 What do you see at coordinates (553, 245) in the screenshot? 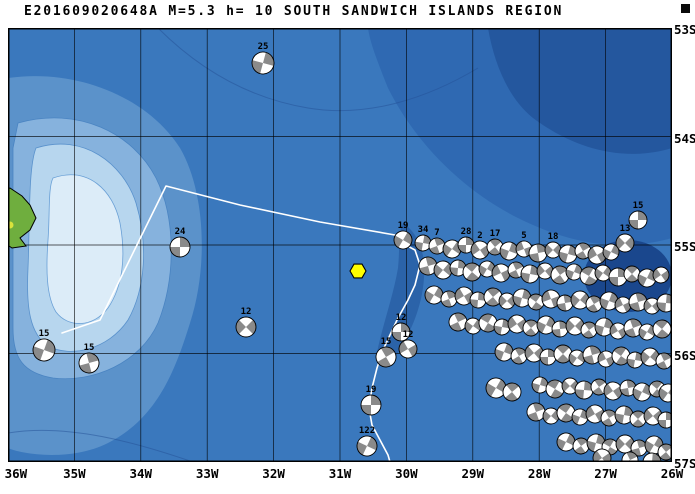
I see `beachball: 18` at bounding box center [553, 245].